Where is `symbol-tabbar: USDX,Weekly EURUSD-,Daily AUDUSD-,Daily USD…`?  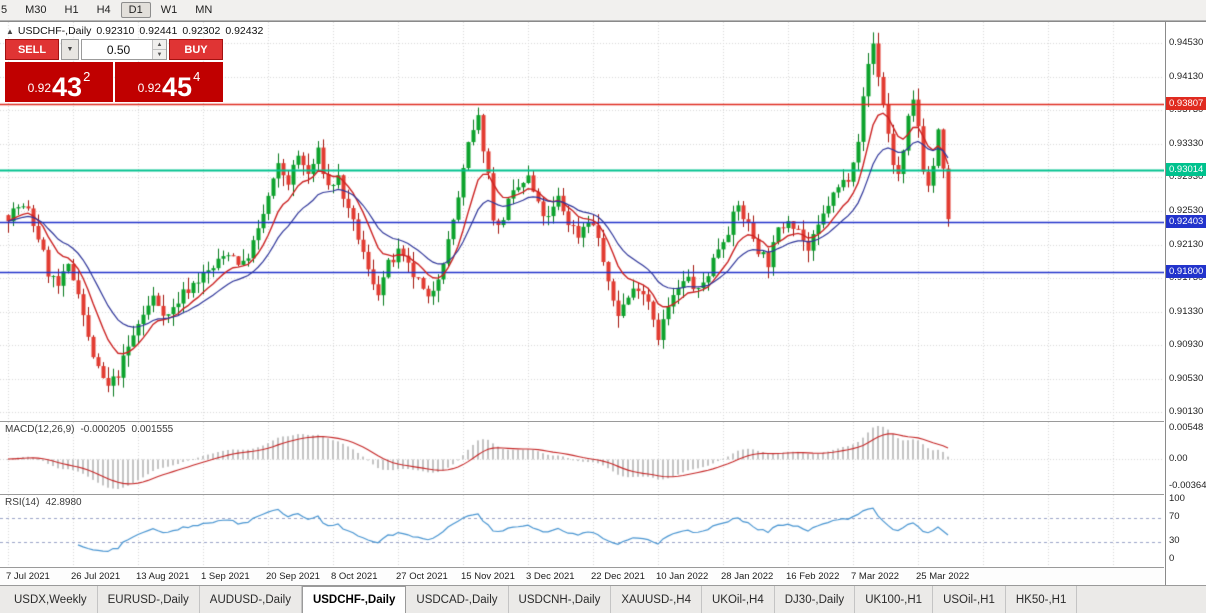 symbol-tabbar: USDX,Weekly EURUSD-,Daily AUDUSD-,Daily USD… is located at coordinates (603, 599).